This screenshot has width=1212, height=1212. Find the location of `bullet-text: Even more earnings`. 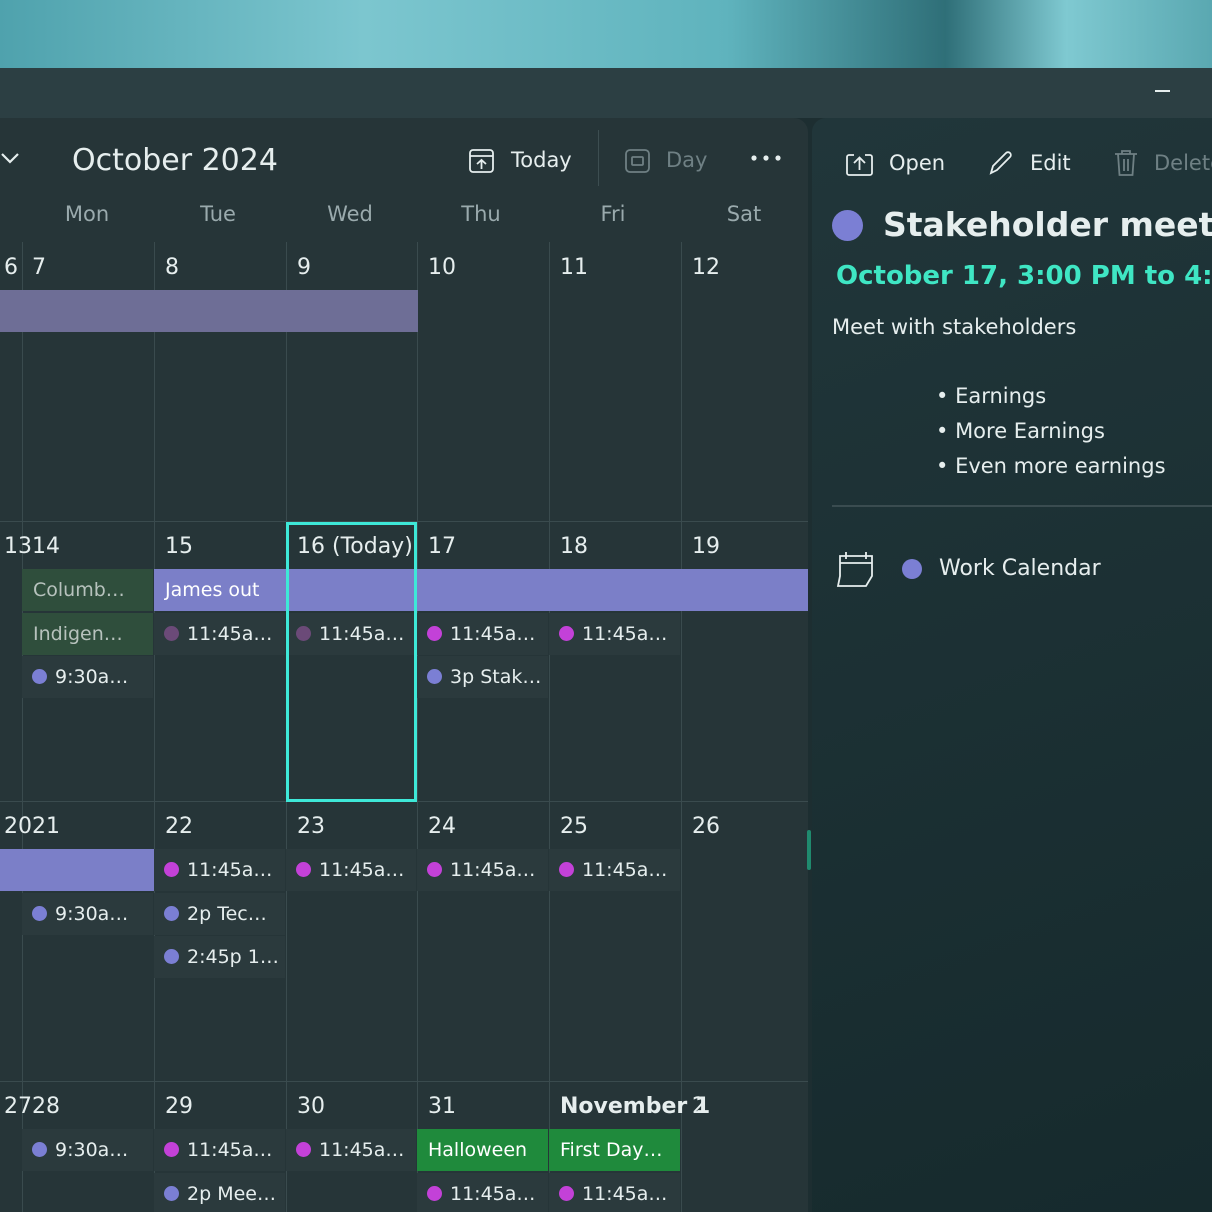

bullet-text: Even more earnings is located at coordinates (1060, 466).